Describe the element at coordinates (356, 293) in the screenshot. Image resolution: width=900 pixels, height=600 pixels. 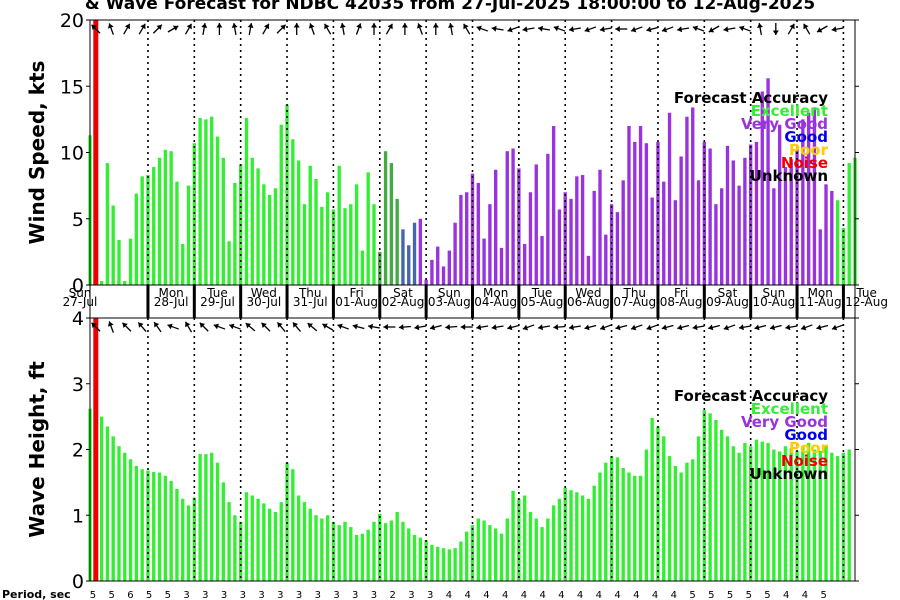
I see `day-of-week-label: Fri` at that location.